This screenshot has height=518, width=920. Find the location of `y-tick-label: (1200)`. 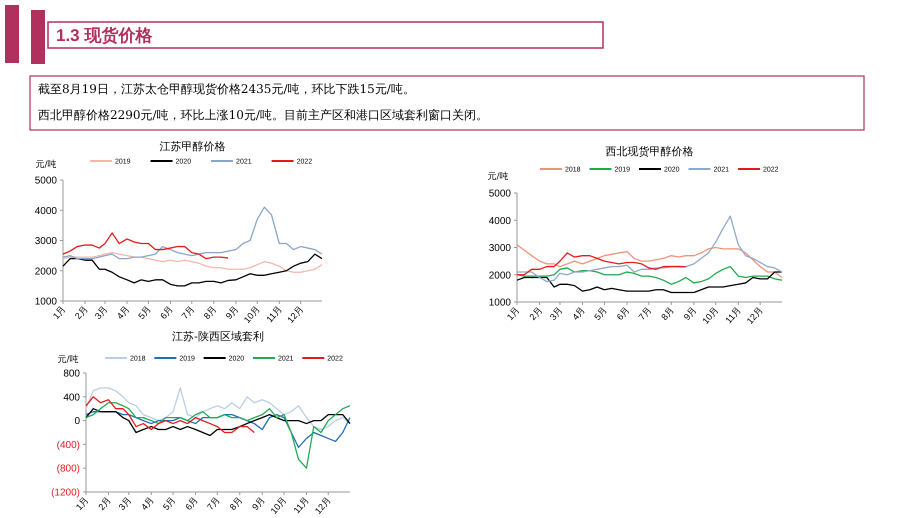

y-tick-label: (1200) is located at coordinates (65, 493).